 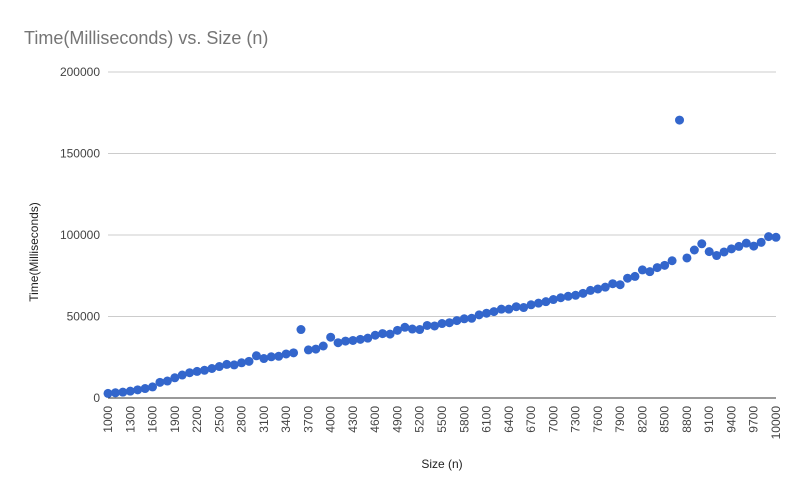 What do you see at coordinates (331, 419) in the screenshot?
I see `x-tick-label: 4000` at bounding box center [331, 419].